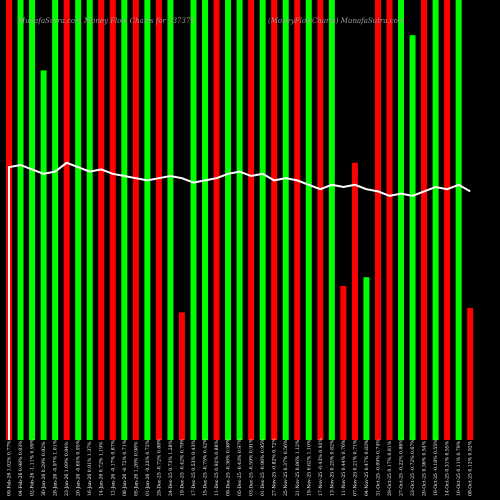 The height and width of the screenshot is (500, 500). What do you see at coordinates (171, 467) in the screenshot?
I see `x-tick-label: 24-Dec-25 0.73% 1.28%` at bounding box center [171, 467].